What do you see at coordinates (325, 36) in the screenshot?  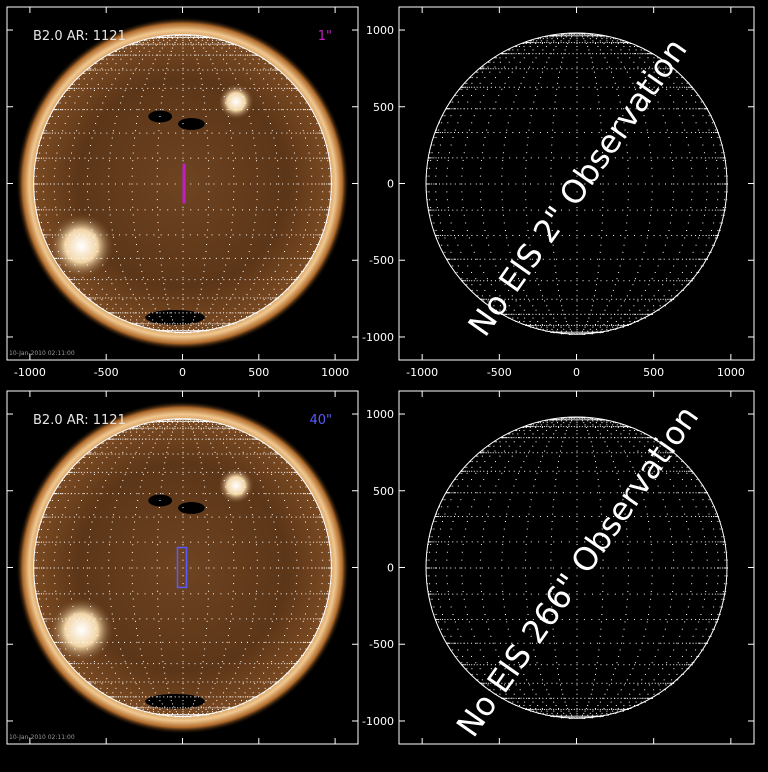 I see `slit-label: 1"` at bounding box center [325, 36].